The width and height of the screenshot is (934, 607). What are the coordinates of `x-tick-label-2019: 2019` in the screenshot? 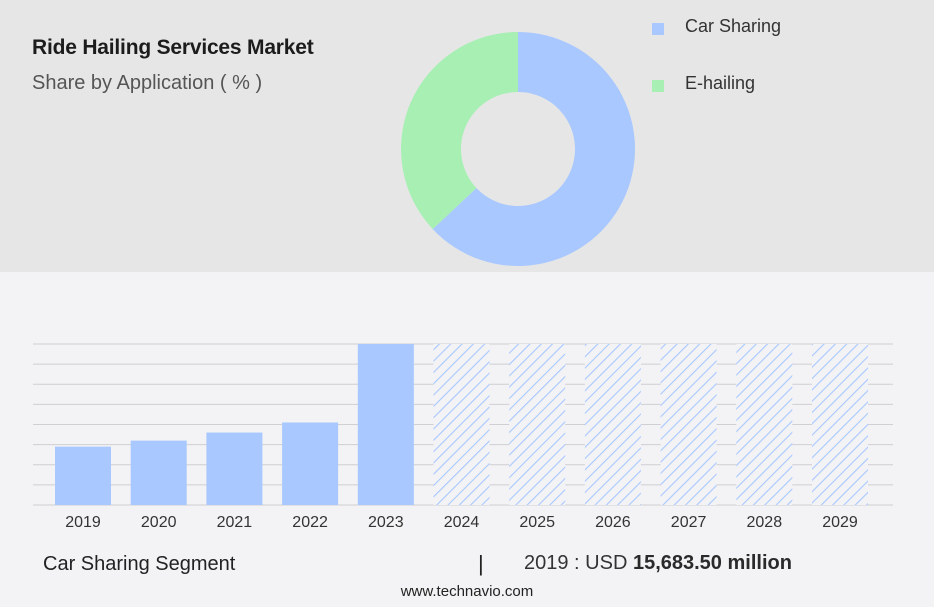 It's located at (83, 522).